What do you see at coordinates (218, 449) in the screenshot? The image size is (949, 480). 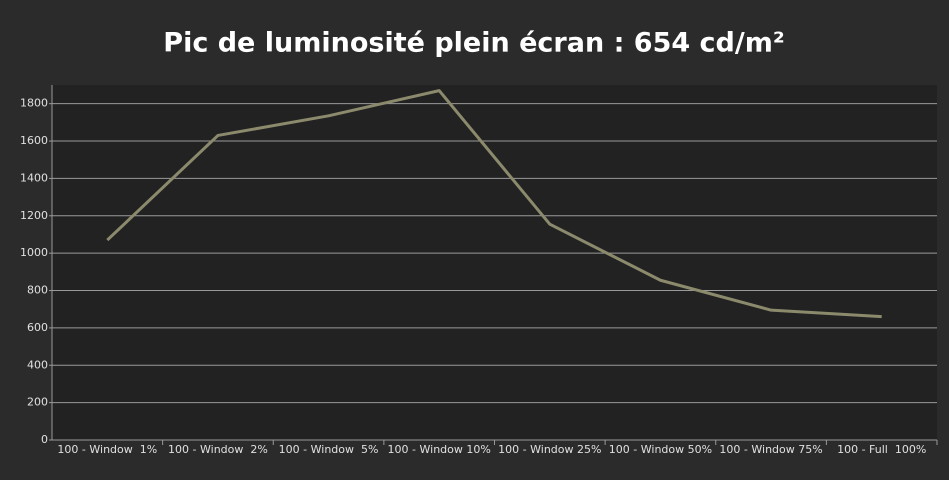 I see `x-tick-label: 100 - Window 2%` at bounding box center [218, 449].